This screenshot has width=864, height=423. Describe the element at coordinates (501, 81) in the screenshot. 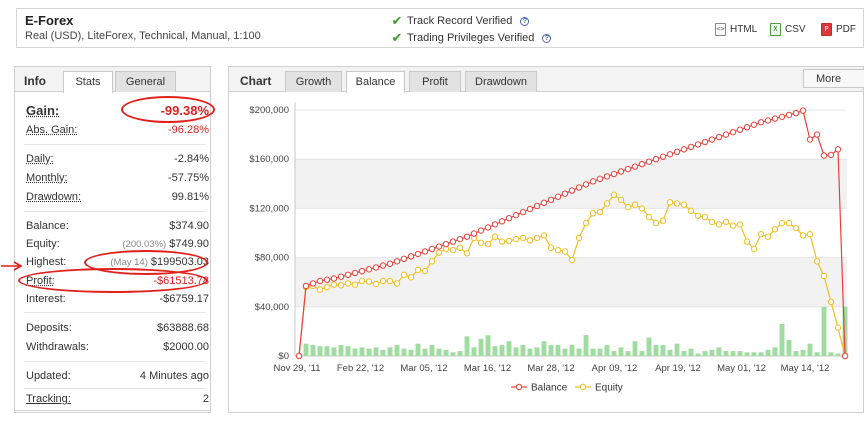

I see `tab-drawdown: Drawdown` at that location.